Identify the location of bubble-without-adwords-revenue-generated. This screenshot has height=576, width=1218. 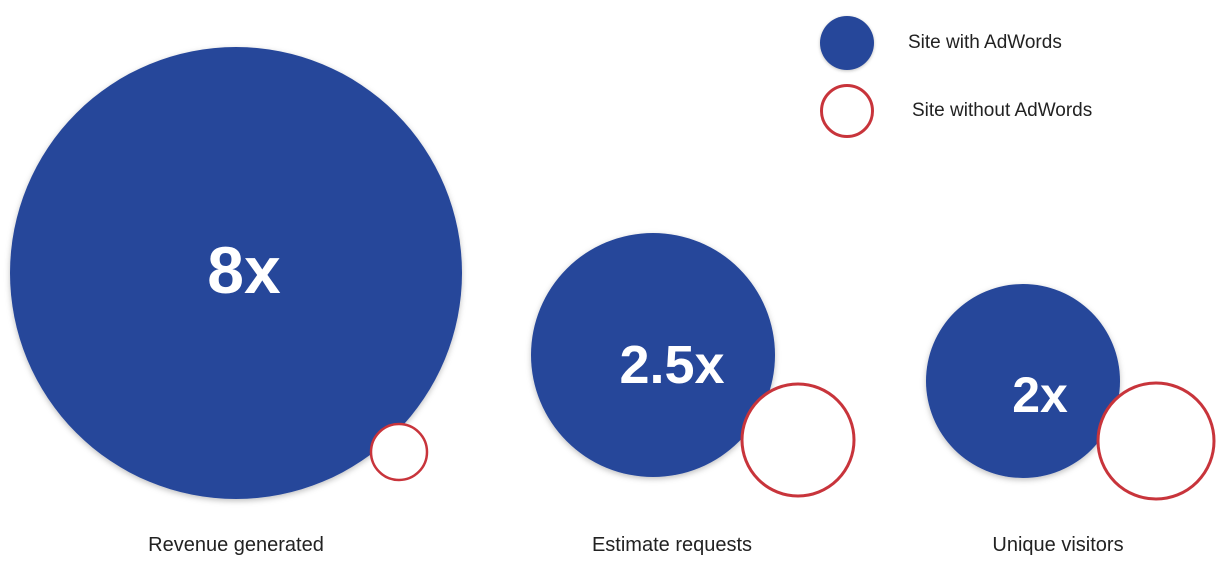
(399, 452).